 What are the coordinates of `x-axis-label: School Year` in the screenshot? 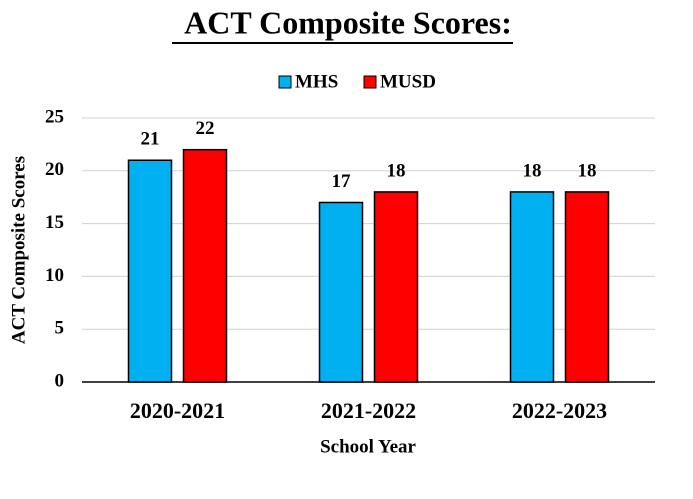 It's located at (368, 446).